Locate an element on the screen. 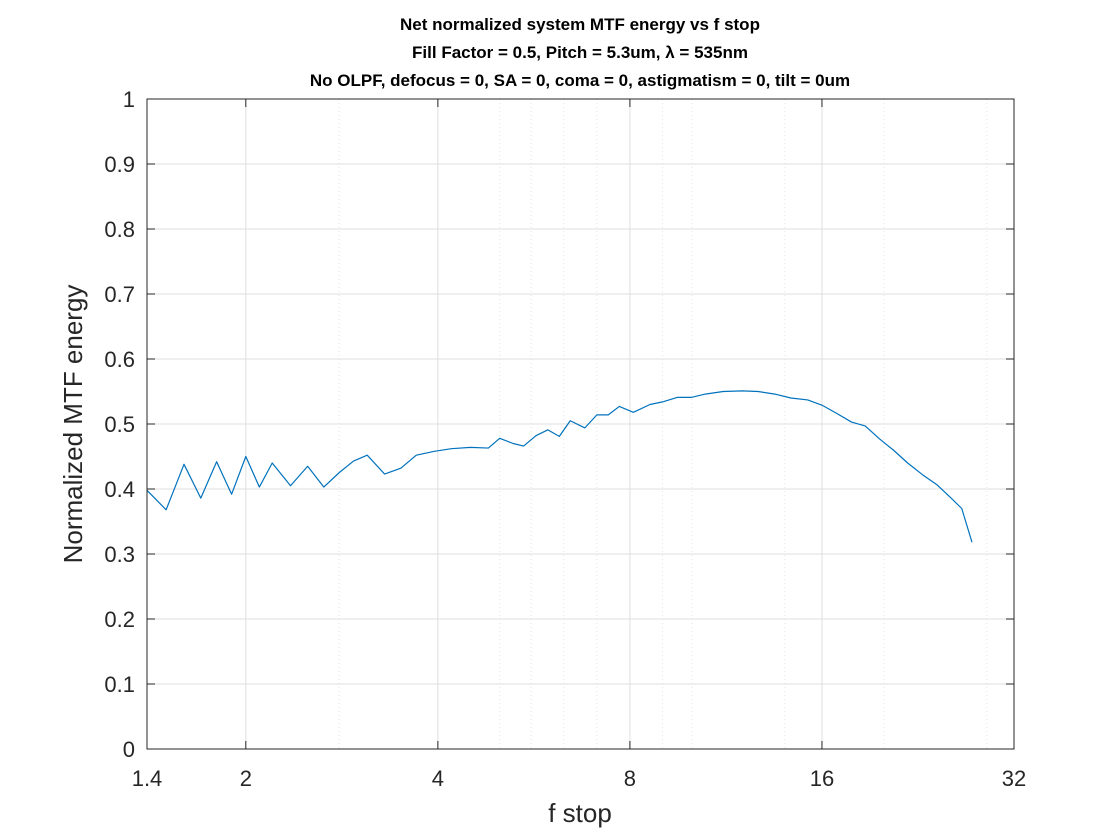  x-tick-label: 4 is located at coordinates (438, 778).